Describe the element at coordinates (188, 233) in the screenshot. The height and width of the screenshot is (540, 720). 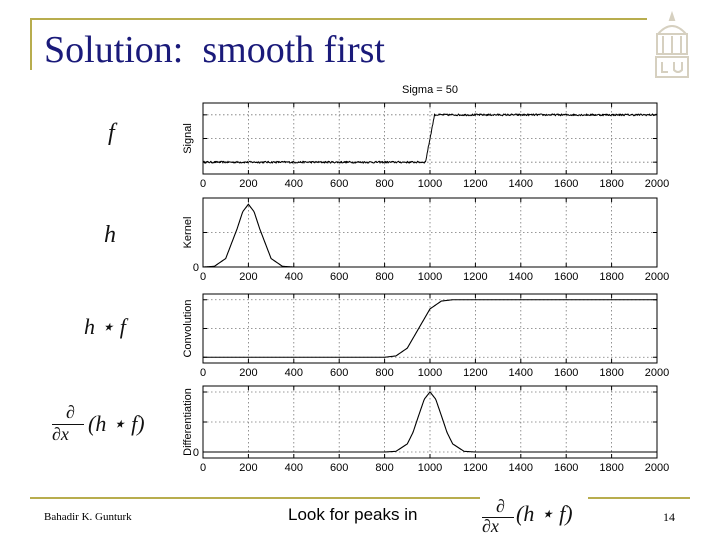
I see `y-axis-label: Kernel` at that location.